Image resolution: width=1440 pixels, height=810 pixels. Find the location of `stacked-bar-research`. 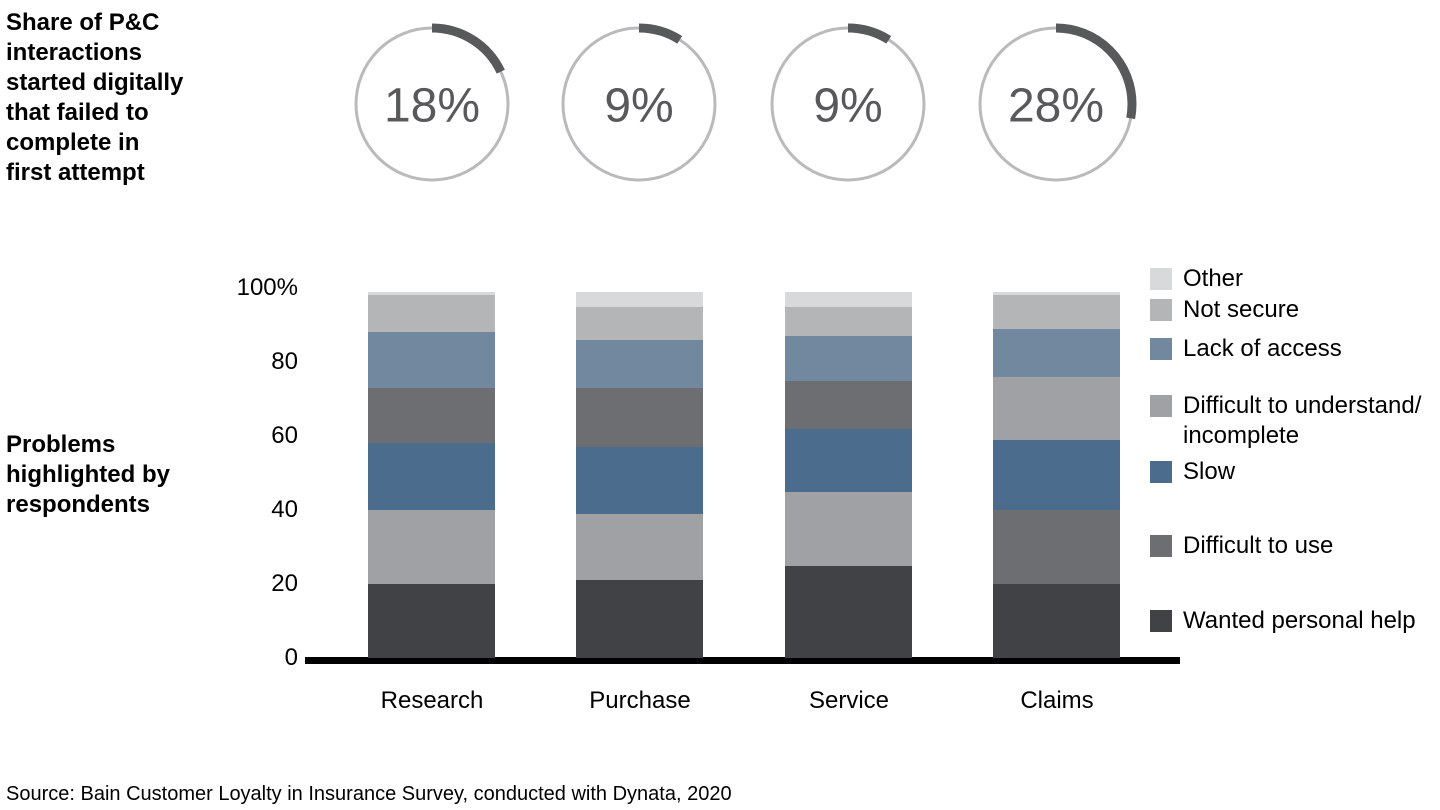

stacked-bar-research is located at coordinates (431, 474).